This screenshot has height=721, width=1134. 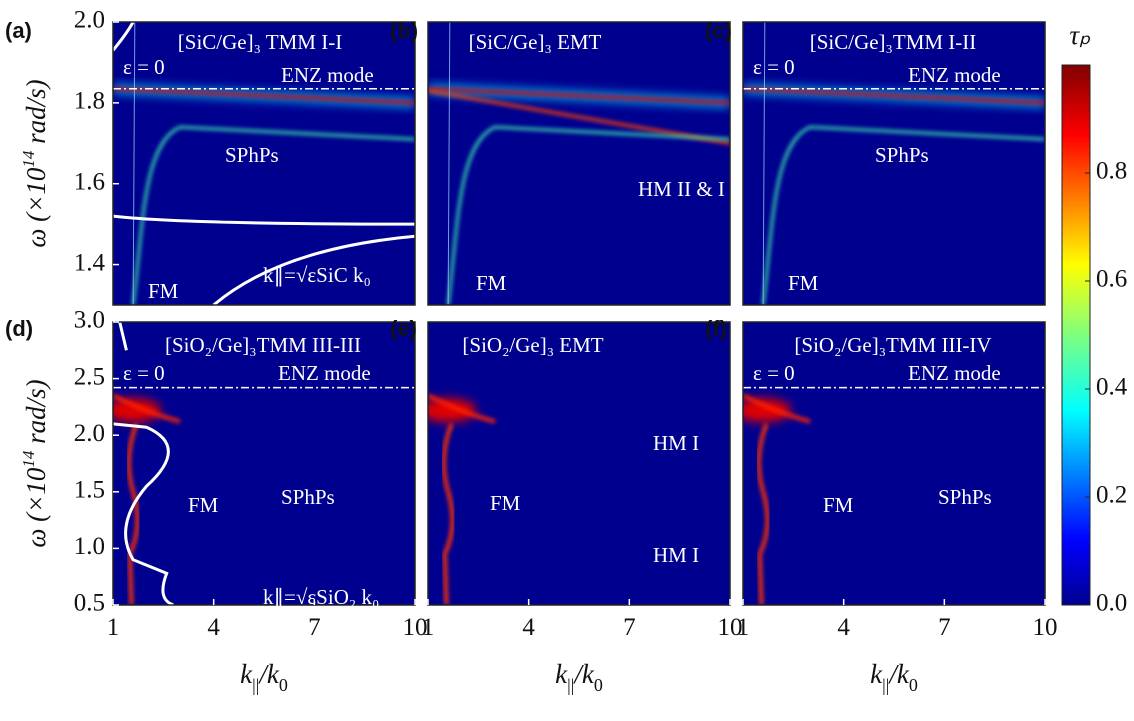 What do you see at coordinates (1111, 495) in the screenshot?
I see `colorbar-tick-label: 0.2` at bounding box center [1111, 495].